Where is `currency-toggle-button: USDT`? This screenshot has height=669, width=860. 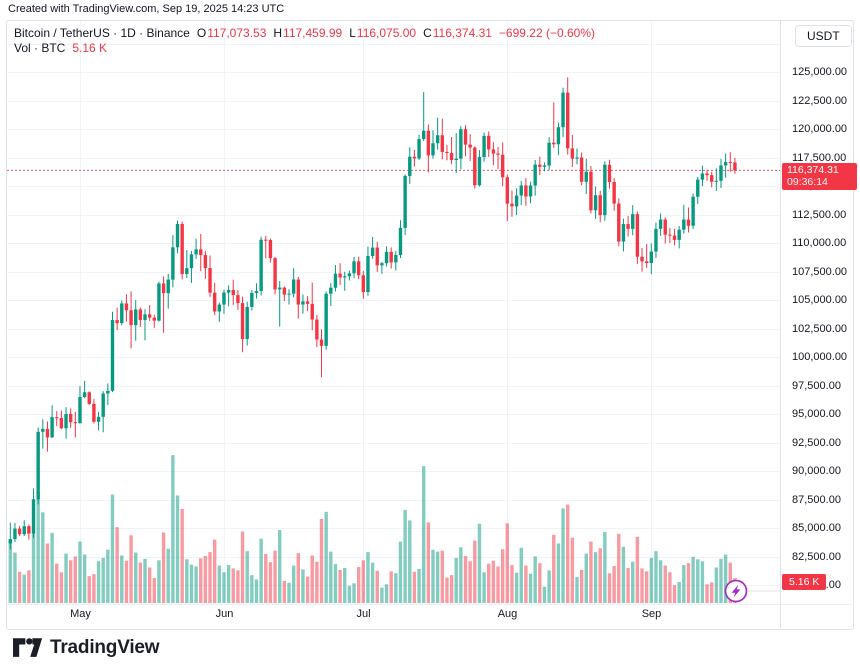
currency-toggle-button: USDT is located at coordinates (823, 36).